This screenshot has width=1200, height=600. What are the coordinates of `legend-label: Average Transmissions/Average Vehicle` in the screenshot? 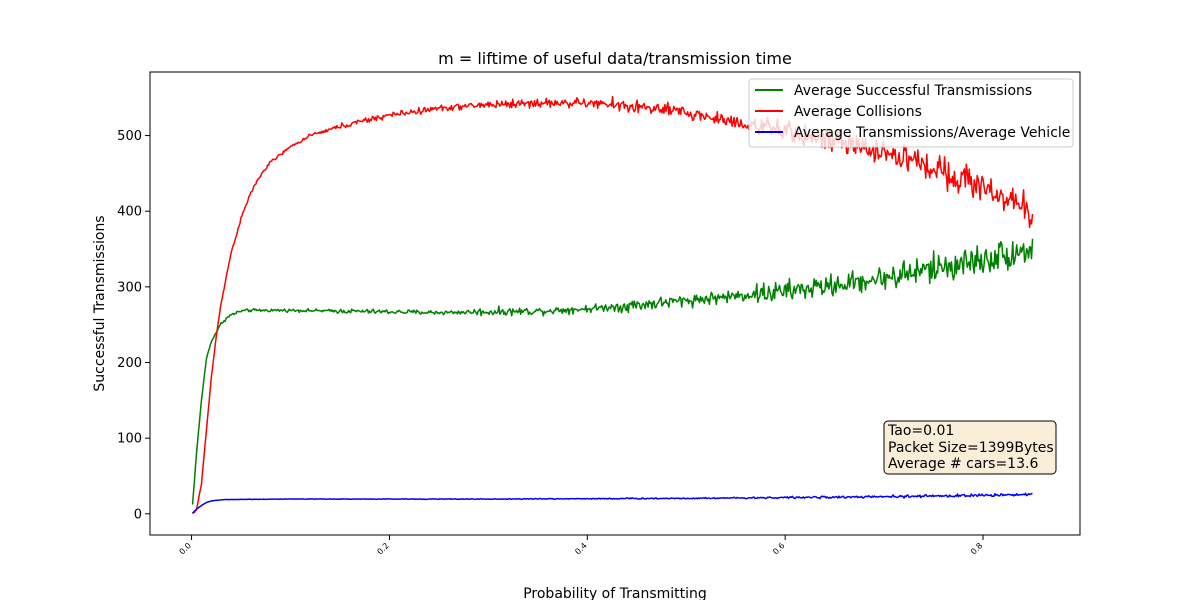 It's located at (932, 133).